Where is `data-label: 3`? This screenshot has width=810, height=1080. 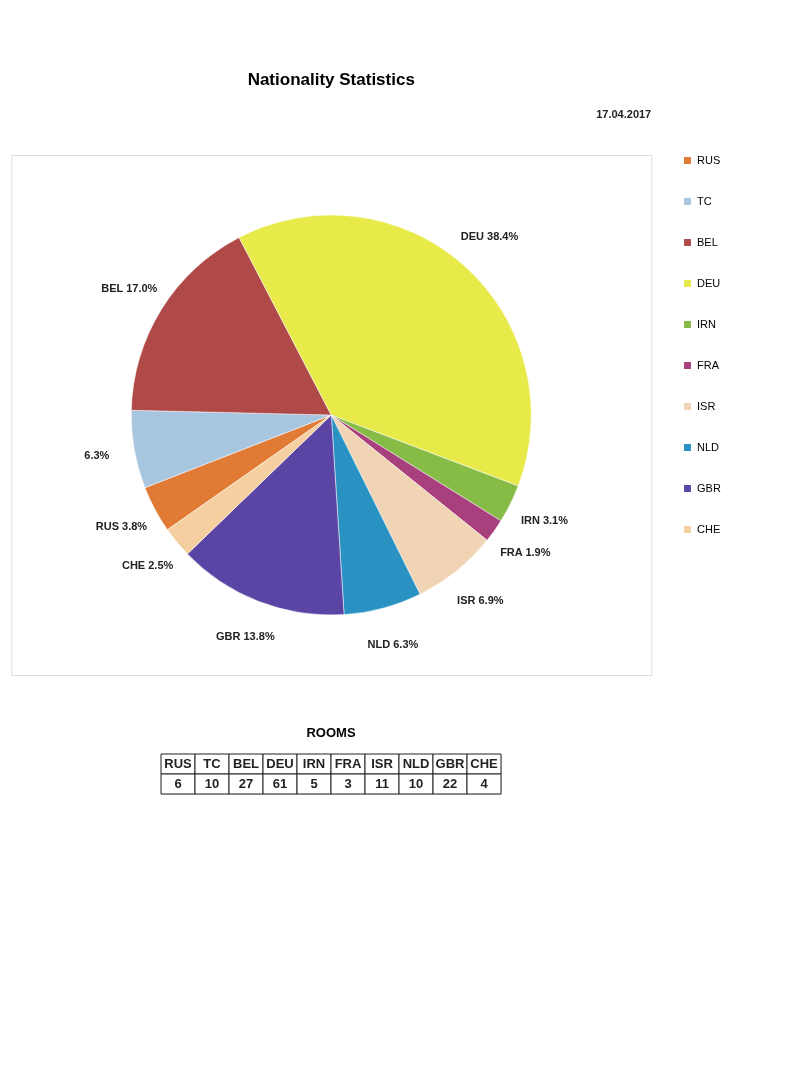
data-label: 3 is located at coordinates (348, 783).